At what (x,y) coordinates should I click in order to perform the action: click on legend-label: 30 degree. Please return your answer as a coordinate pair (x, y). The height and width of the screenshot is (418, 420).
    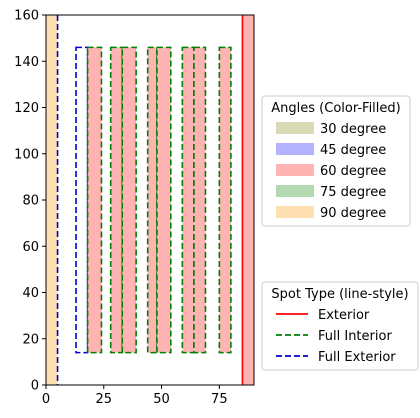
    Looking at the image, I should click on (353, 129).